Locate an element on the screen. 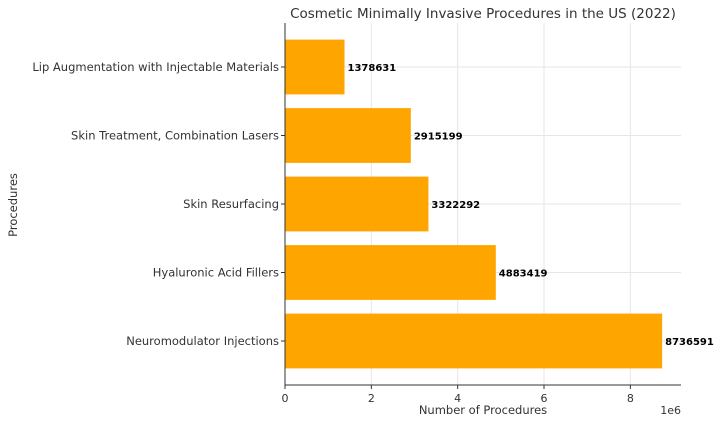 The height and width of the screenshot is (424, 720). y-axis-label: Procedures is located at coordinates (13, 205).